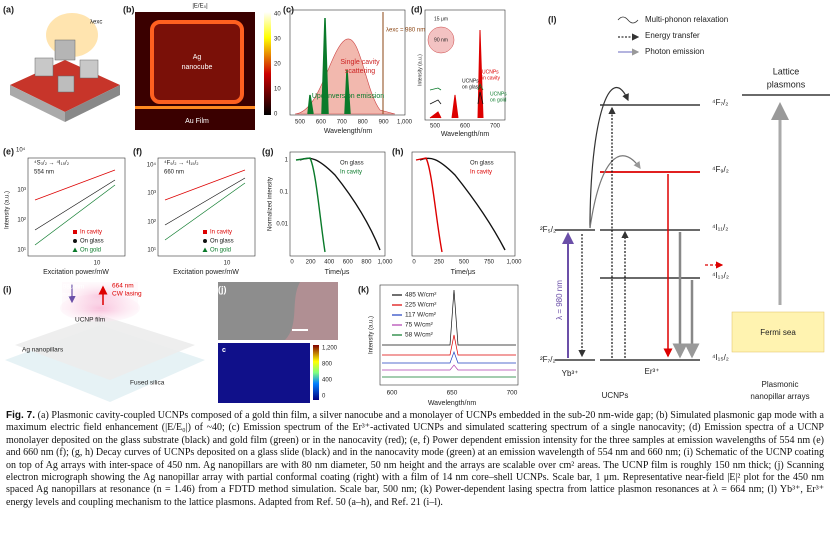 The image size is (830, 554). Describe the element at coordinates (152, 165) in the screenshot. I see `tick-label: 10⁴` at that location.